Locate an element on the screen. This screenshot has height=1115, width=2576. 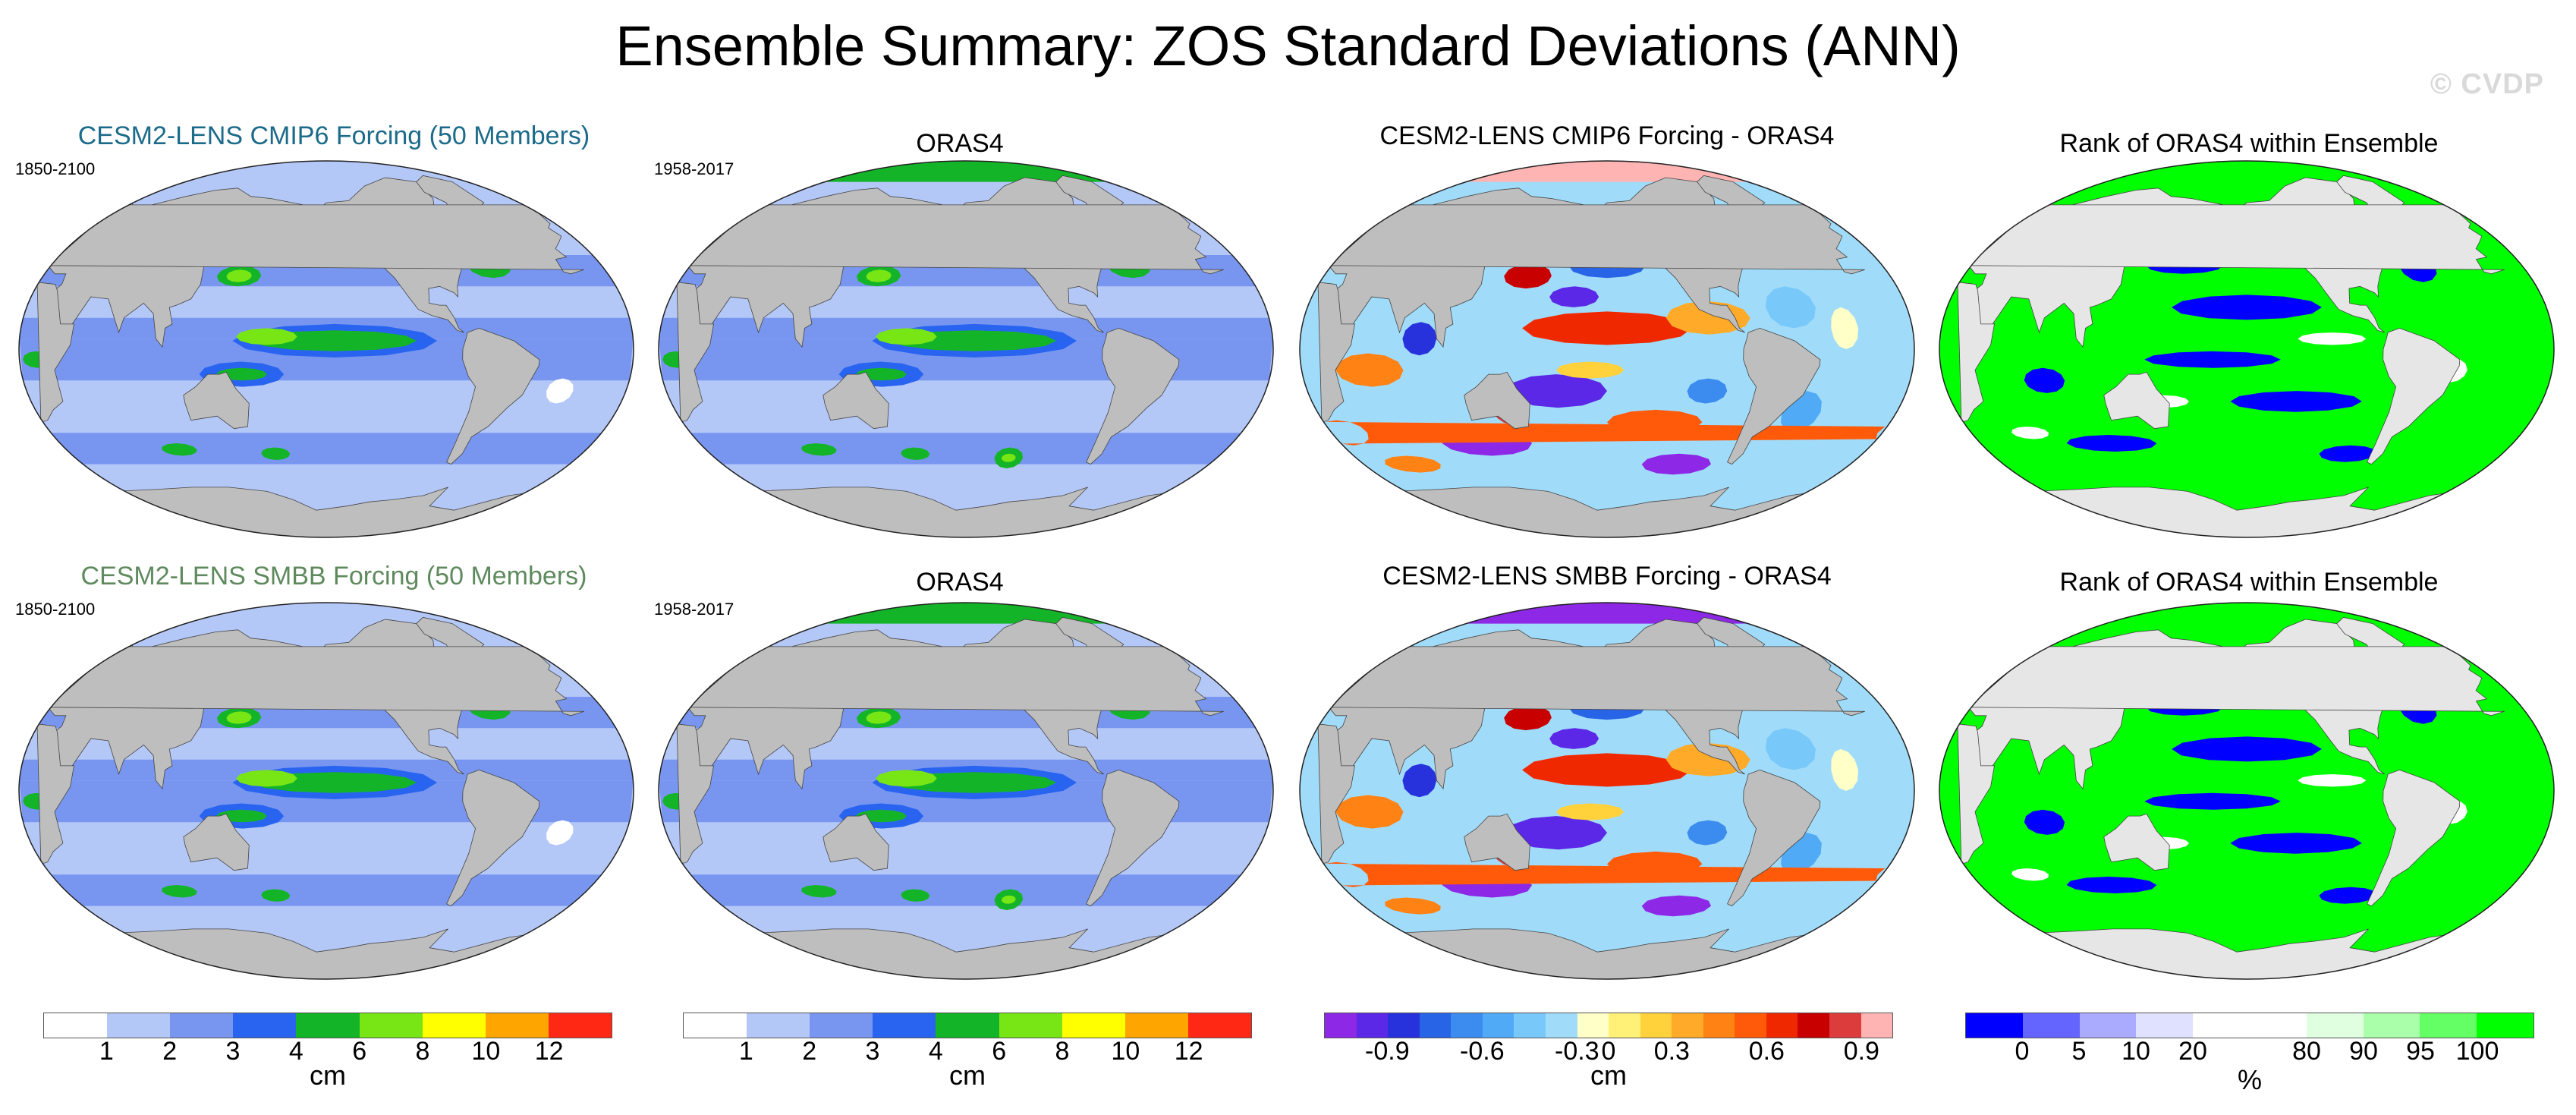
std-colorbar-1-tick-label: 10 is located at coordinates (486, 1051).